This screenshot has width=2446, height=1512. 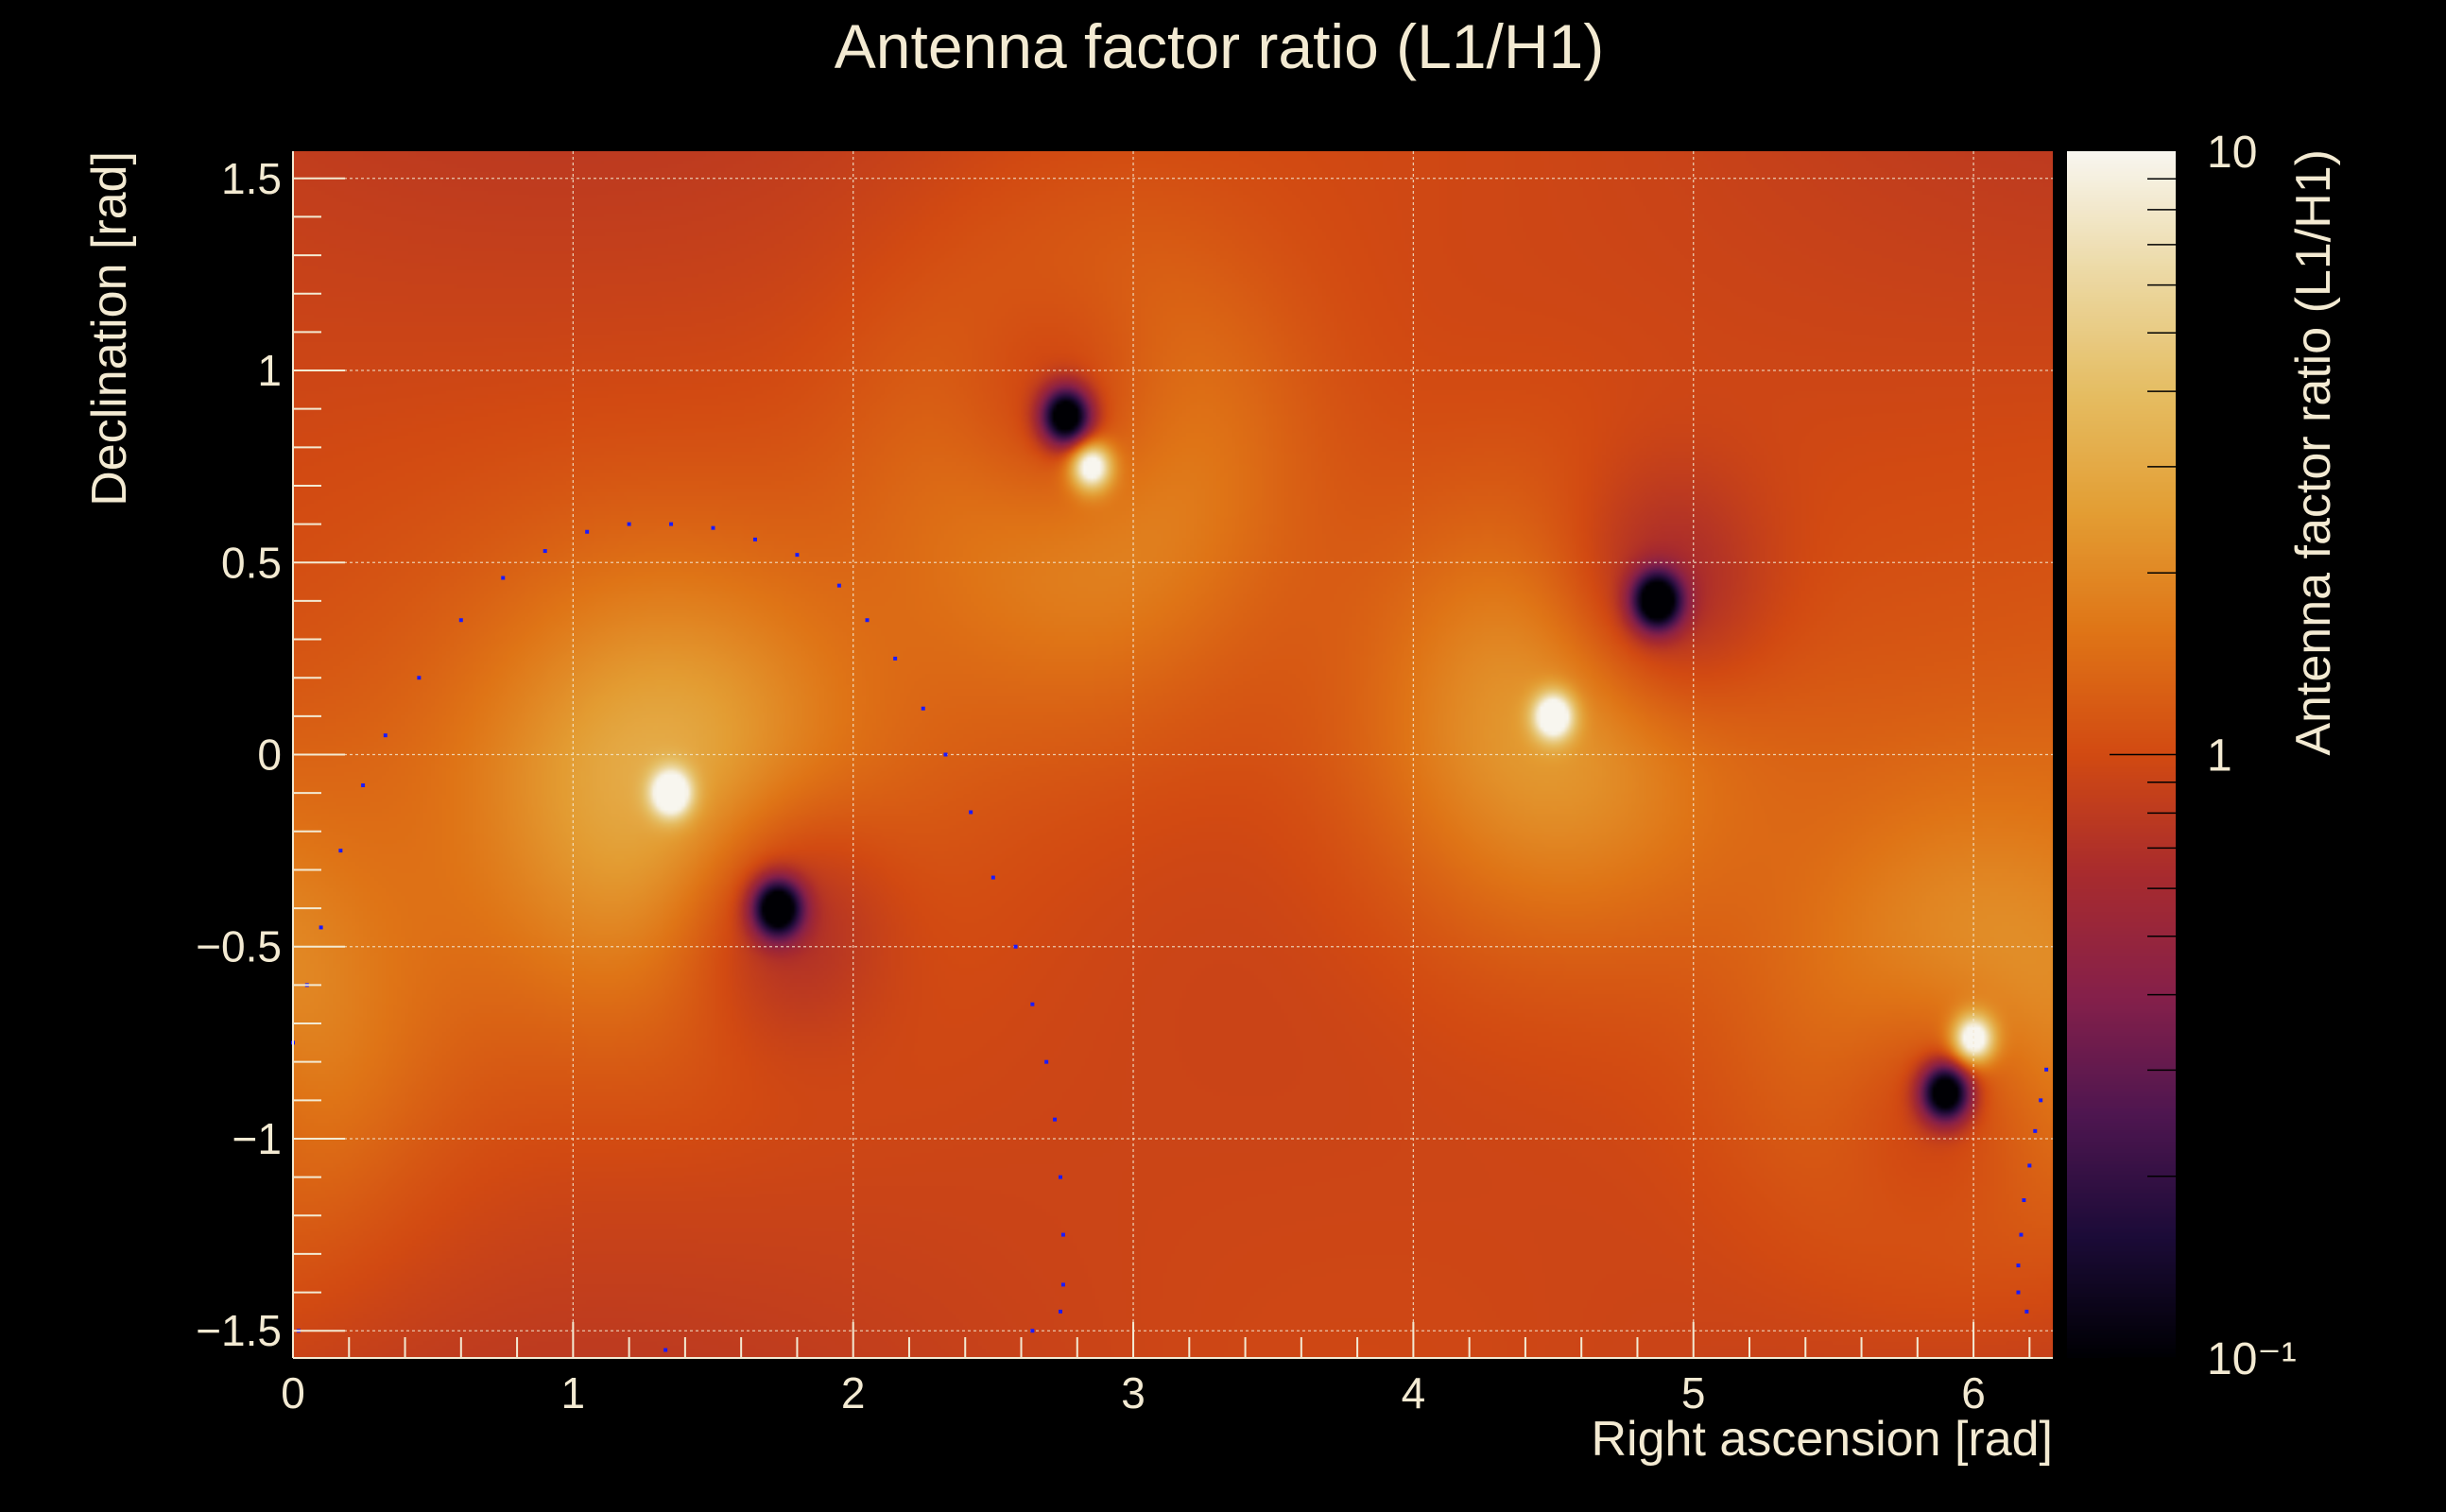 What do you see at coordinates (2252, 1359) in the screenshot?
I see `colorbar-tick-label: 10⁻¹` at bounding box center [2252, 1359].